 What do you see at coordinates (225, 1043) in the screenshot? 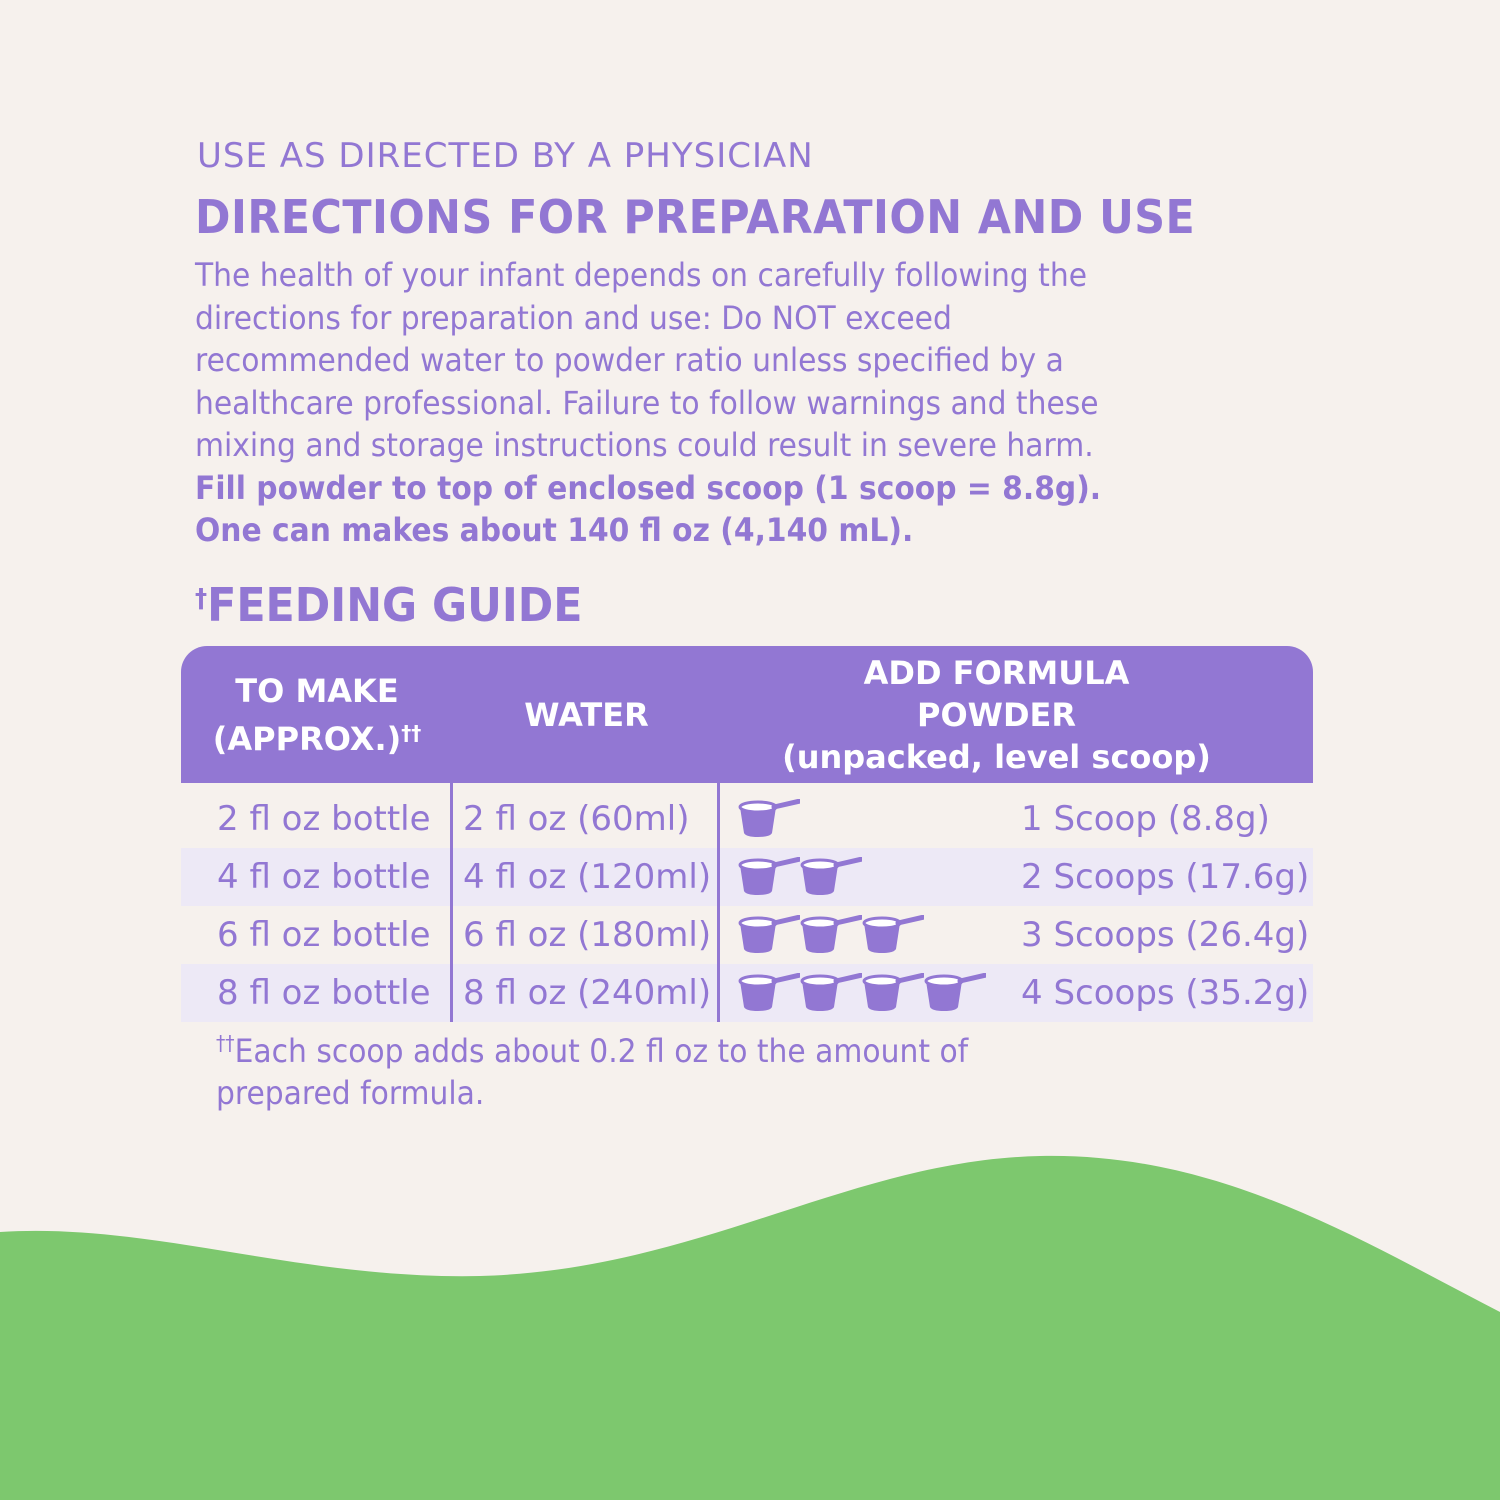
I see `footnote-mark: ††` at bounding box center [225, 1043].